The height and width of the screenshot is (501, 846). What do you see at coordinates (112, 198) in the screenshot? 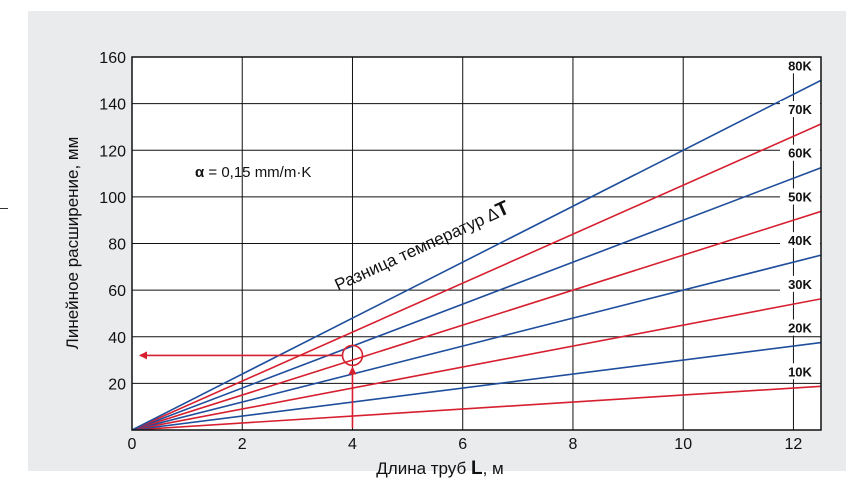
I see `y-tick-label: 100` at bounding box center [112, 198].